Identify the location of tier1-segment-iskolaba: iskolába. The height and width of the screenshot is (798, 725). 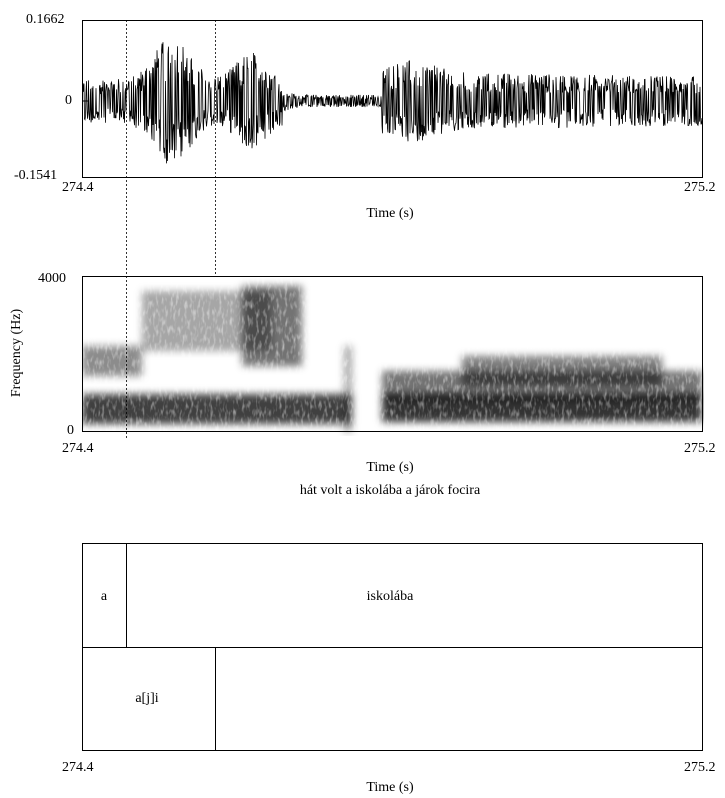
(390, 596).